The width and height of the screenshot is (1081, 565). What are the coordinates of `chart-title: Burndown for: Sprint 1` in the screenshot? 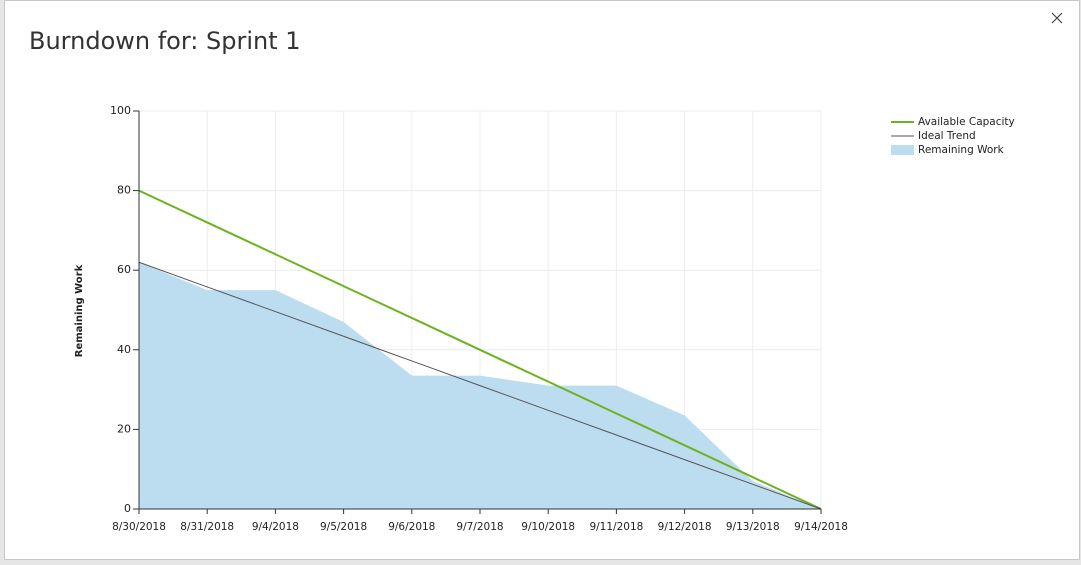 It's located at (165, 41).